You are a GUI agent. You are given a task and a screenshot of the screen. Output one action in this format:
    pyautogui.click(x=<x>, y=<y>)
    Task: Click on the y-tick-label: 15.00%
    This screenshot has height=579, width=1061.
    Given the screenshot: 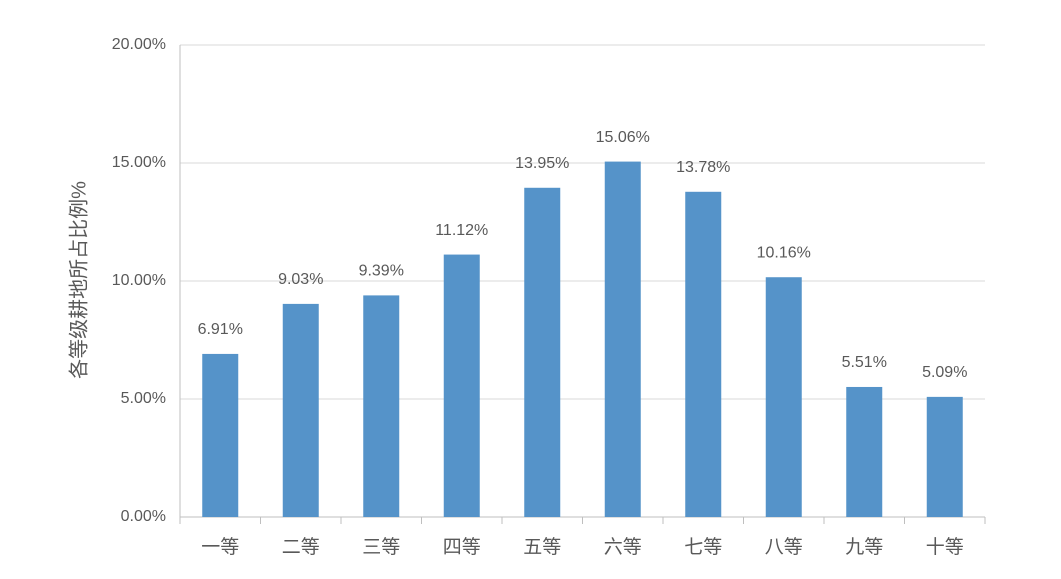 What is the action you would take?
    pyautogui.click(x=139, y=162)
    